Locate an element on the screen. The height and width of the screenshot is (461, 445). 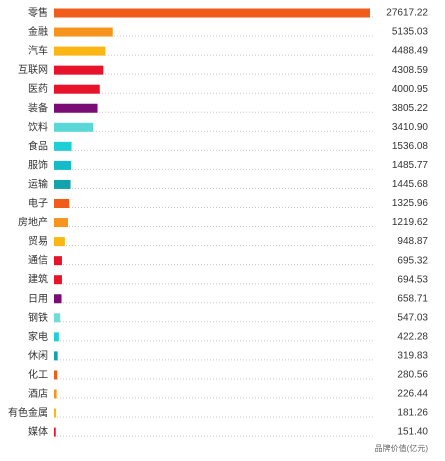
category-label: 通信 is located at coordinates (38, 261).